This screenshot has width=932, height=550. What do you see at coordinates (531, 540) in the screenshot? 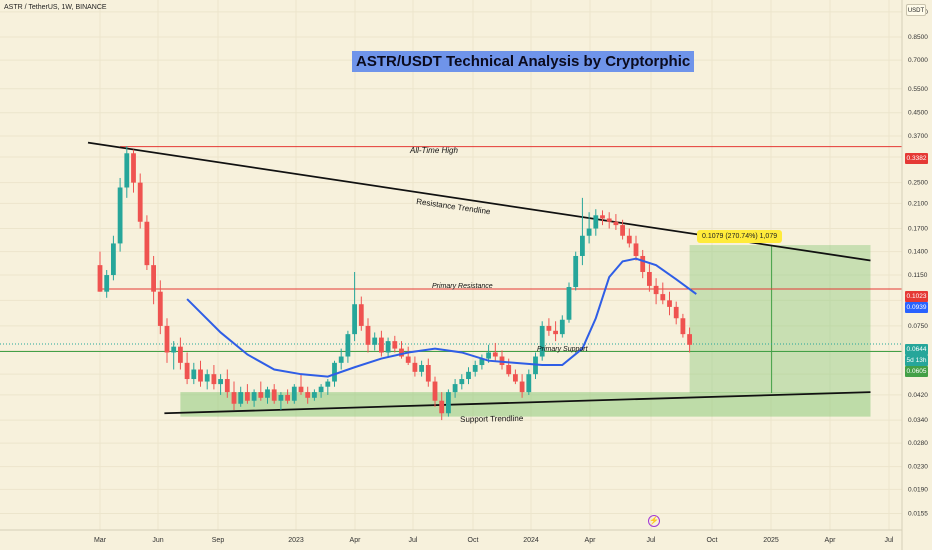
I see `x-tick-label: 2024` at bounding box center [531, 540].